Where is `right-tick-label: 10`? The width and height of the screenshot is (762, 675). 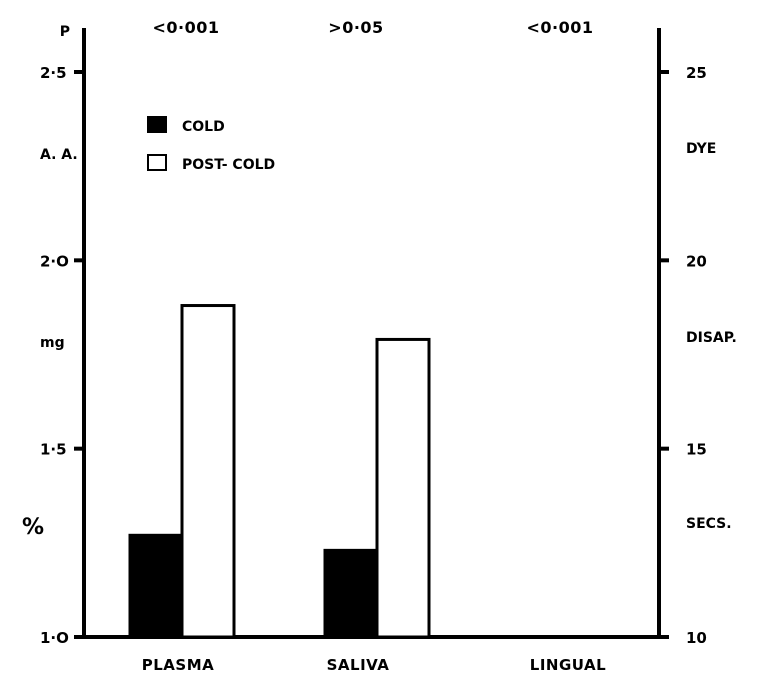 right-tick-label: 10 is located at coordinates (696, 638).